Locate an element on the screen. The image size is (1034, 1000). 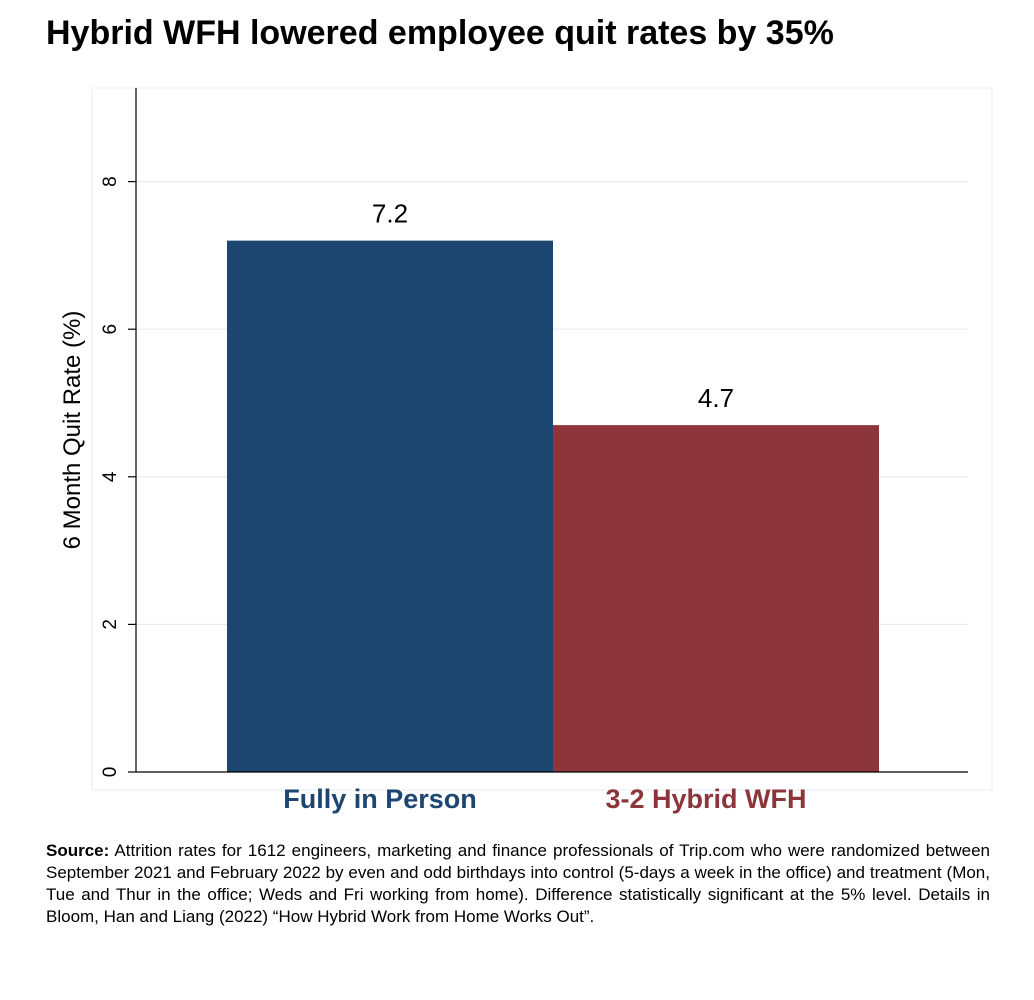
y-axis-ticks: 0 2 4 6 8 is located at coordinates (118, 476).